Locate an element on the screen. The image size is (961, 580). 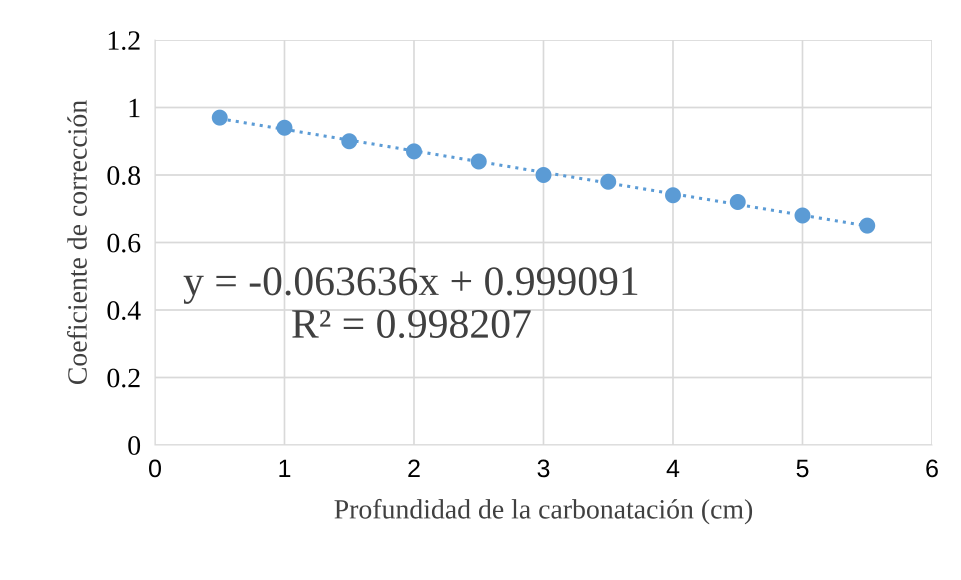
y-tick-label: 0 is located at coordinates (134, 445).